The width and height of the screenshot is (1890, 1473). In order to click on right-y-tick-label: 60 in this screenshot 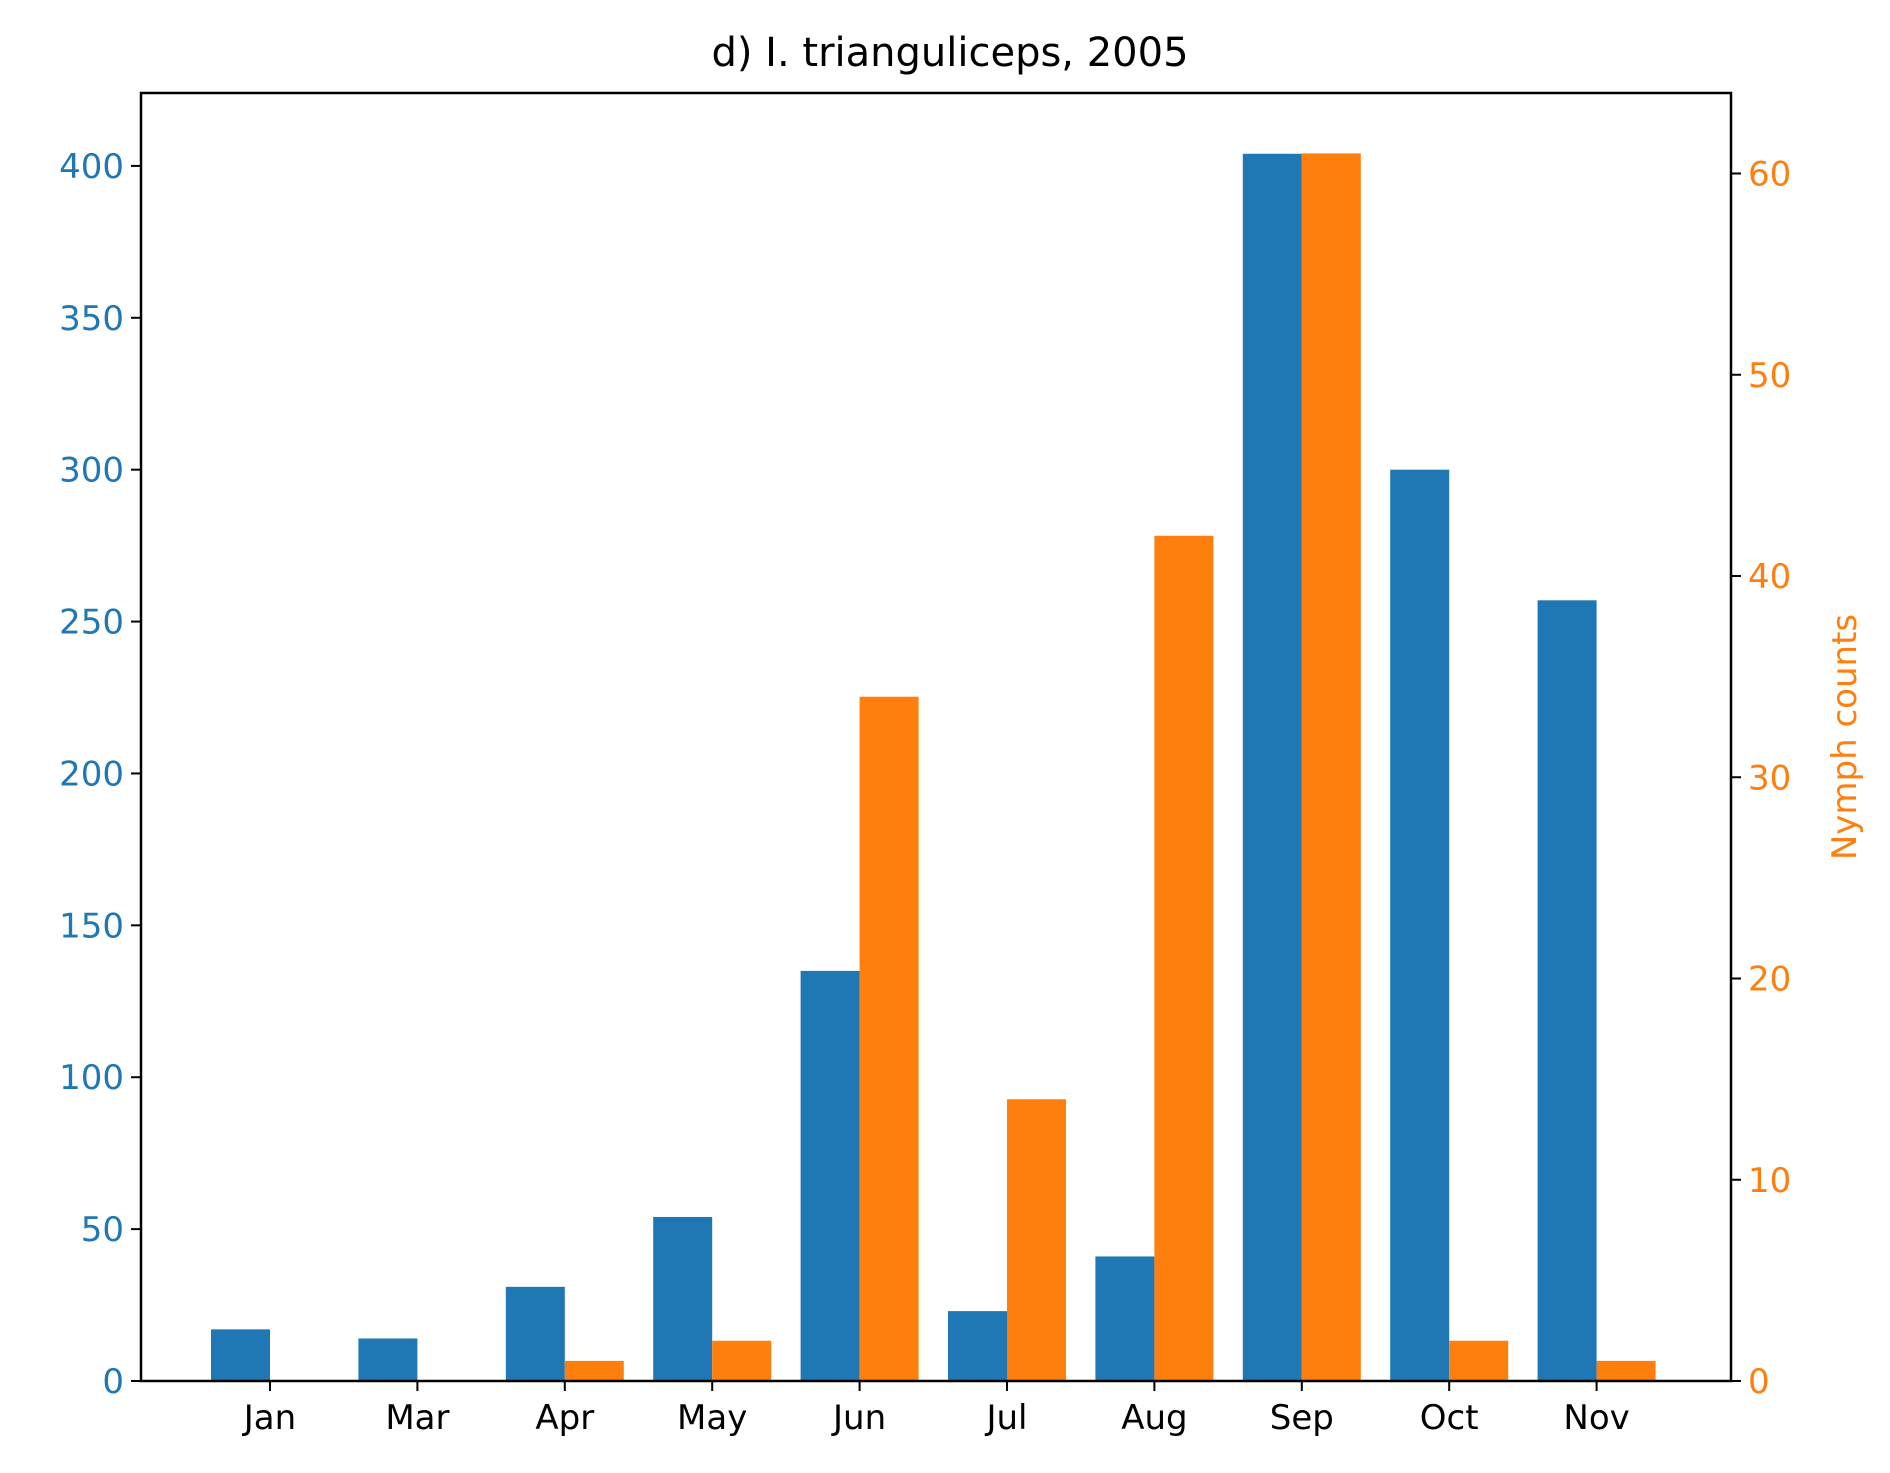, I will do `click(1769, 175)`.